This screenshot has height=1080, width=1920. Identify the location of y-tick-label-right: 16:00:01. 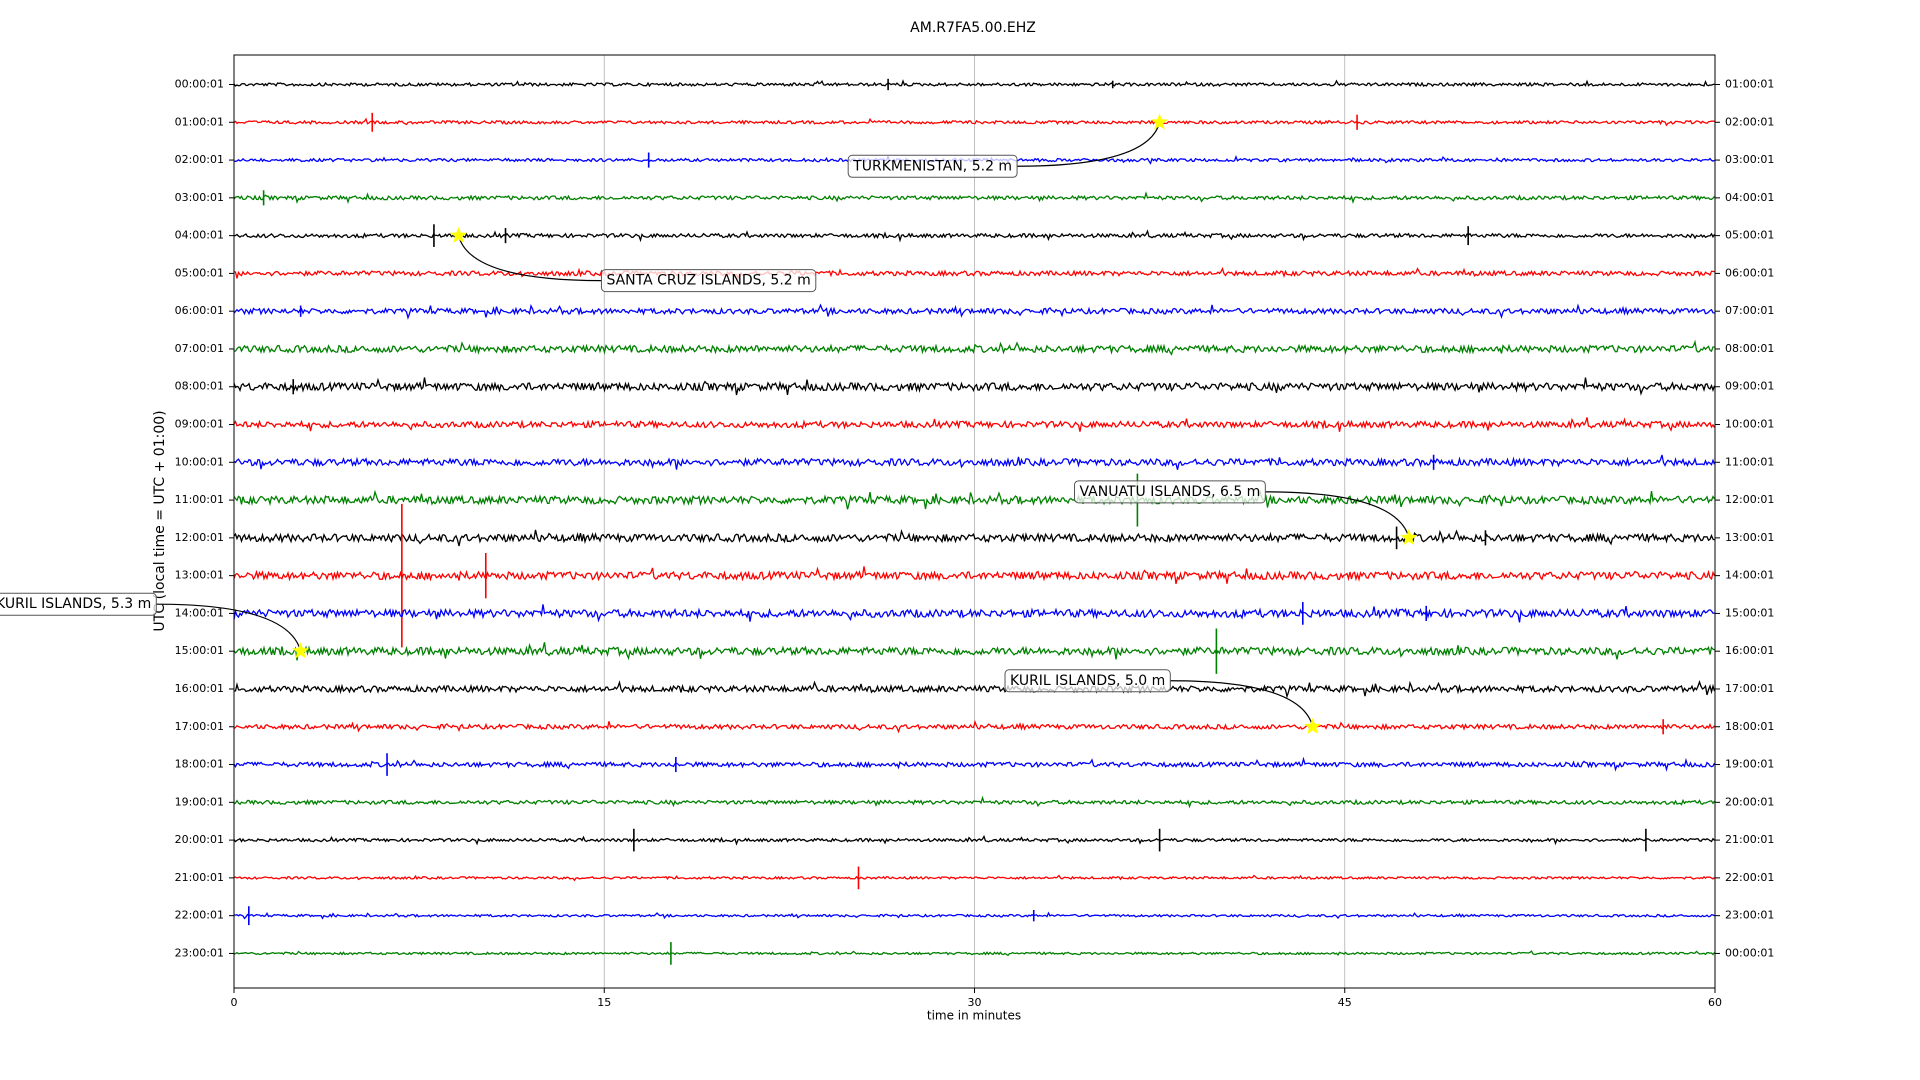
(1749, 650).